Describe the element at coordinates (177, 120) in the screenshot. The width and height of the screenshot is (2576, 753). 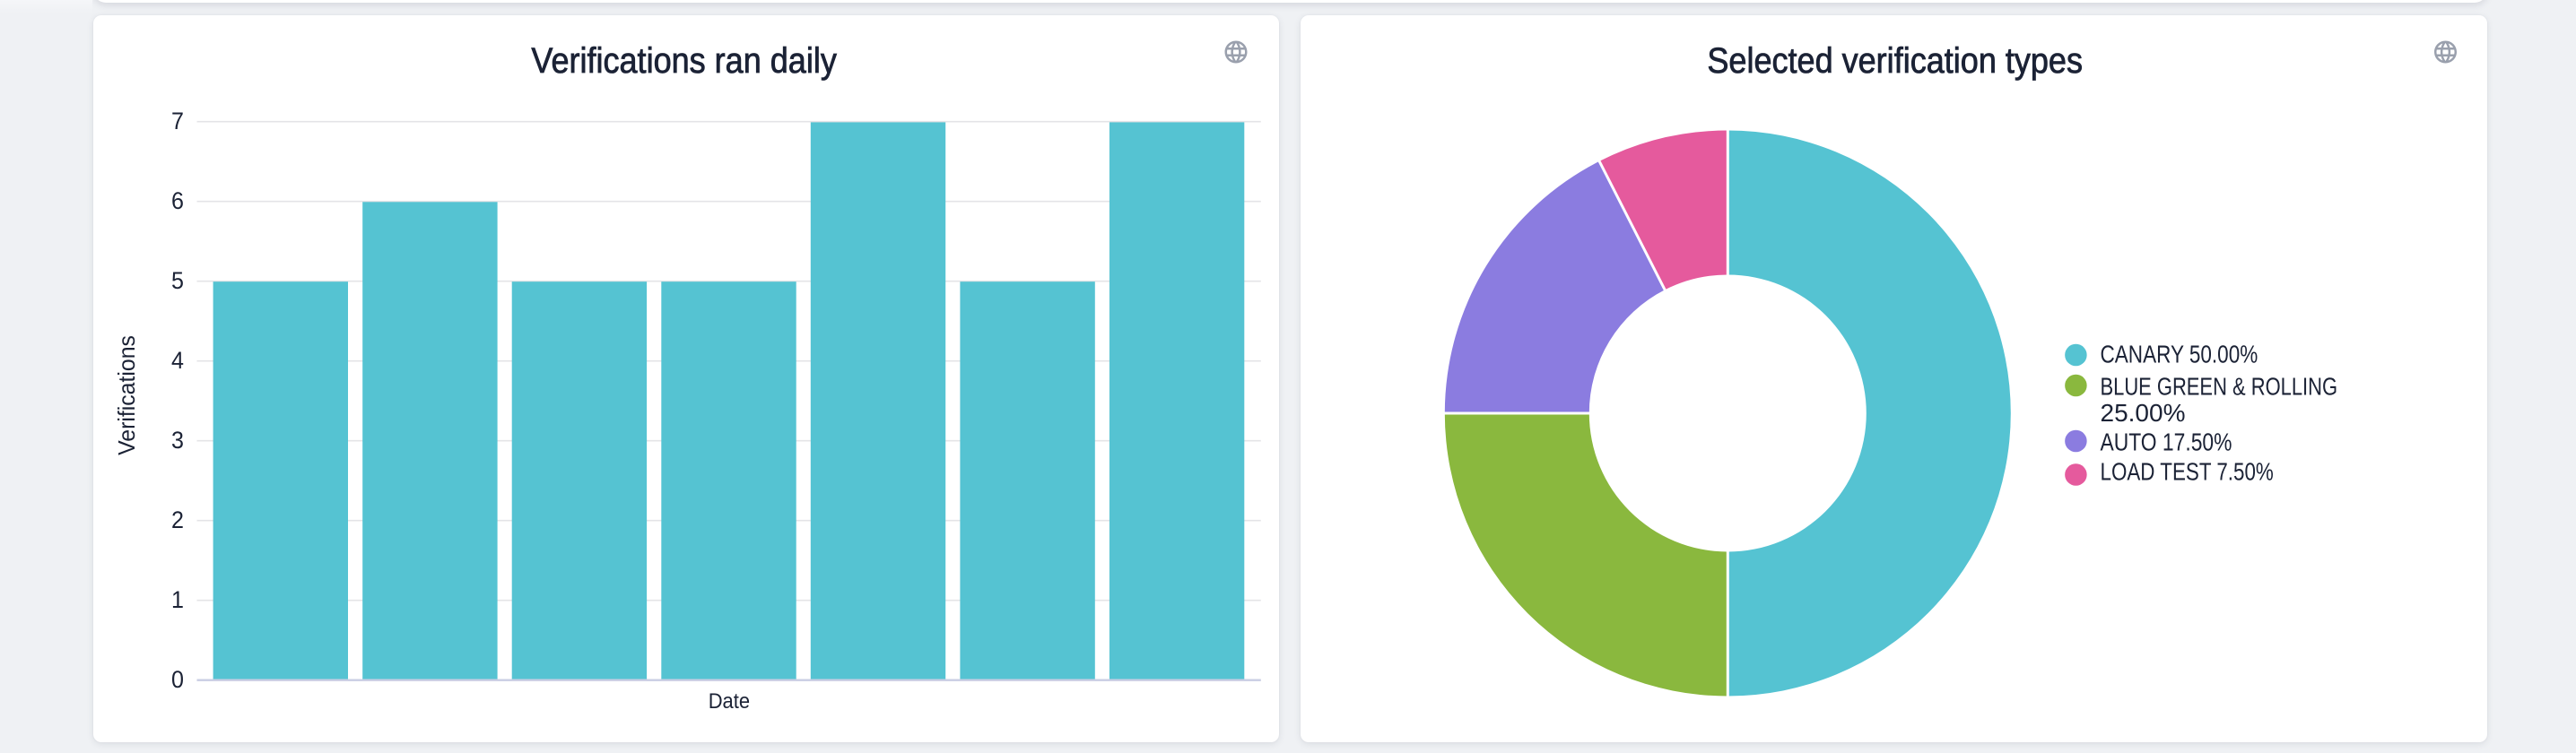
I see `svg-text: 7` at that location.